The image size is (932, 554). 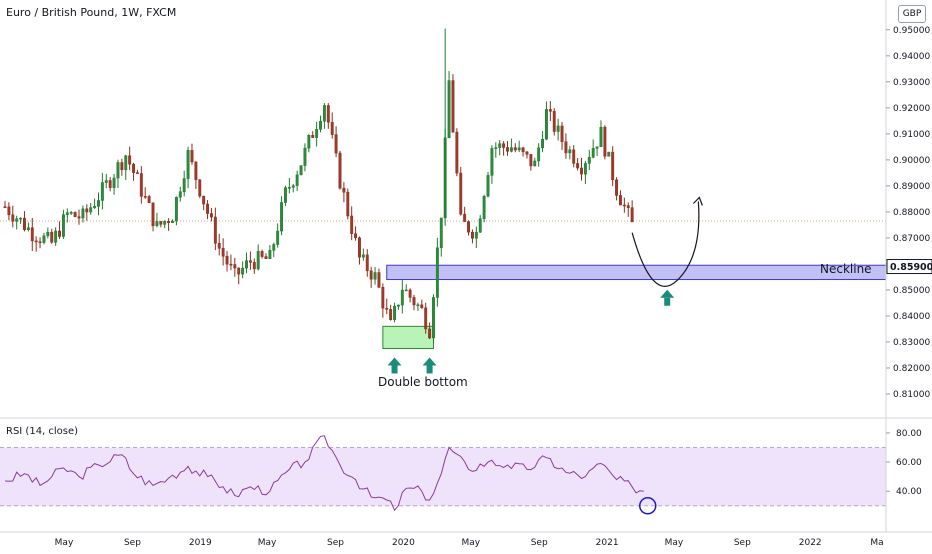 I want to click on currency-badge: GBP, so click(x=912, y=14).